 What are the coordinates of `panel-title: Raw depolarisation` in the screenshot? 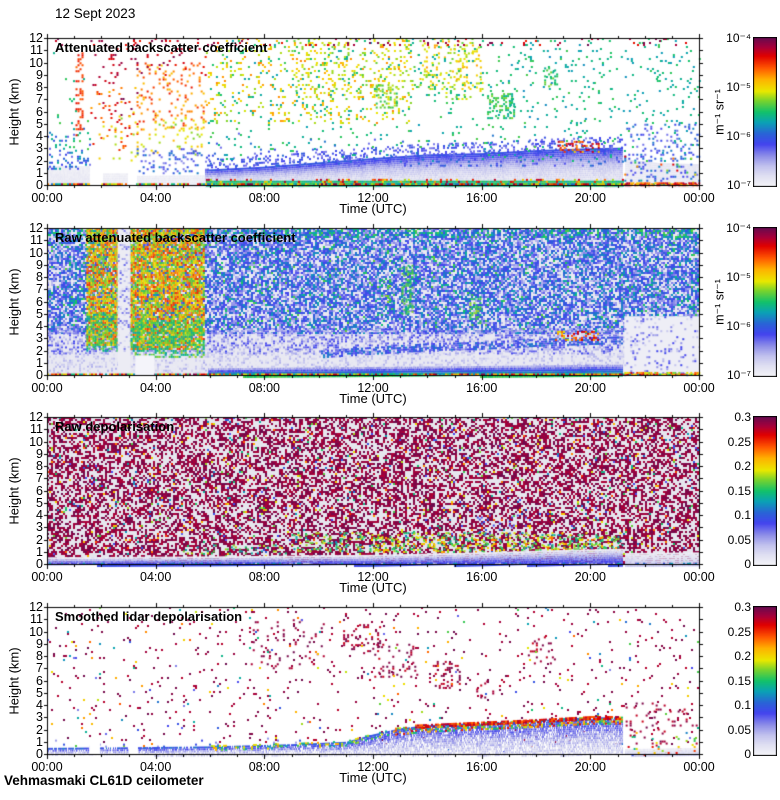 It's located at (115, 426).